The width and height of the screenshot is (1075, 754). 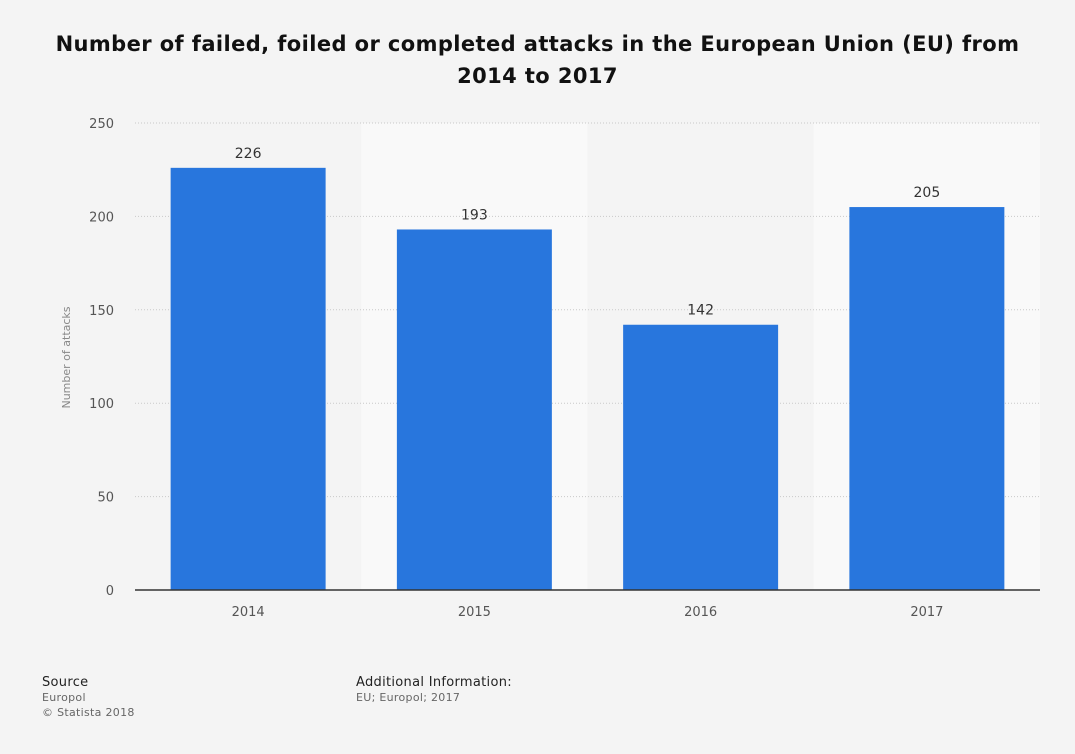 What do you see at coordinates (474, 409) in the screenshot?
I see `bar-2015` at bounding box center [474, 409].